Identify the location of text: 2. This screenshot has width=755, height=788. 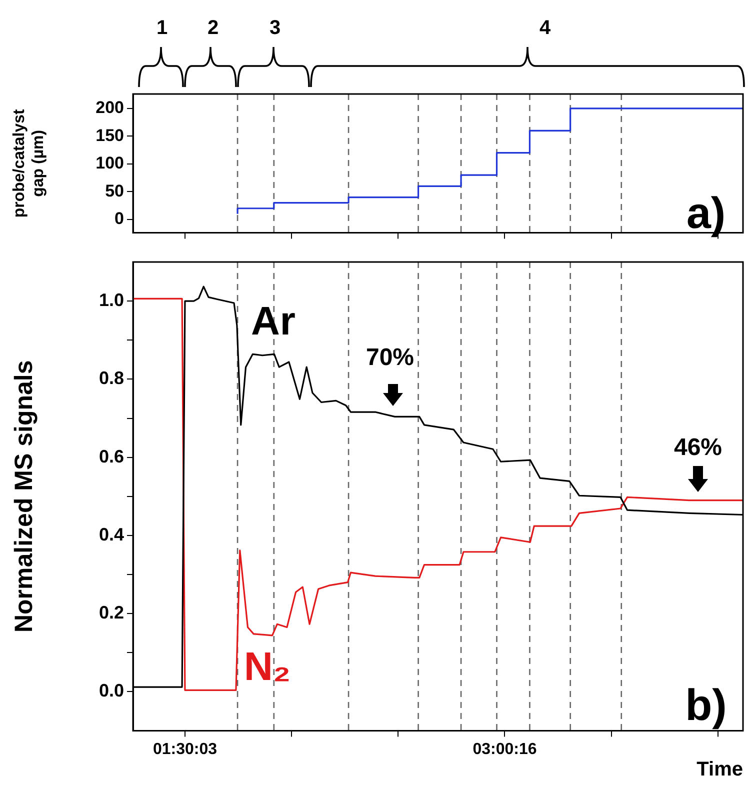
(213, 28).